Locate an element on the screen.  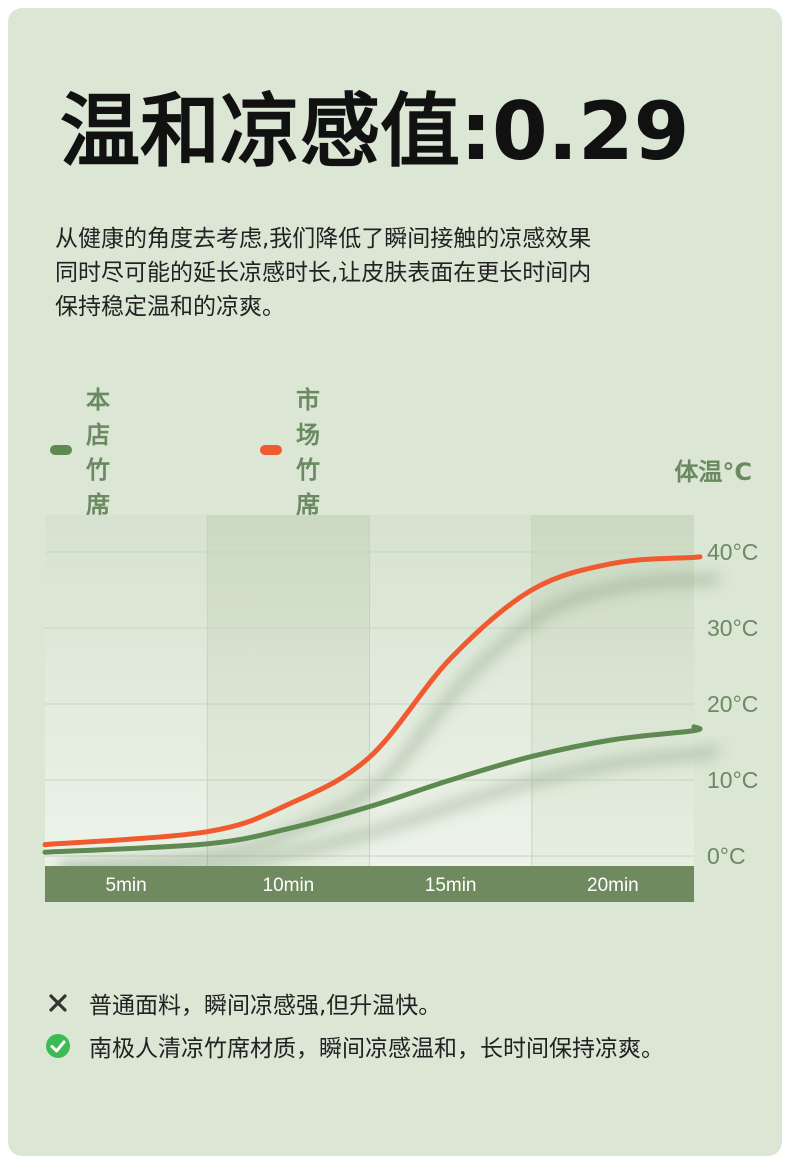
series-shadow is located at coordinates (388, 811).